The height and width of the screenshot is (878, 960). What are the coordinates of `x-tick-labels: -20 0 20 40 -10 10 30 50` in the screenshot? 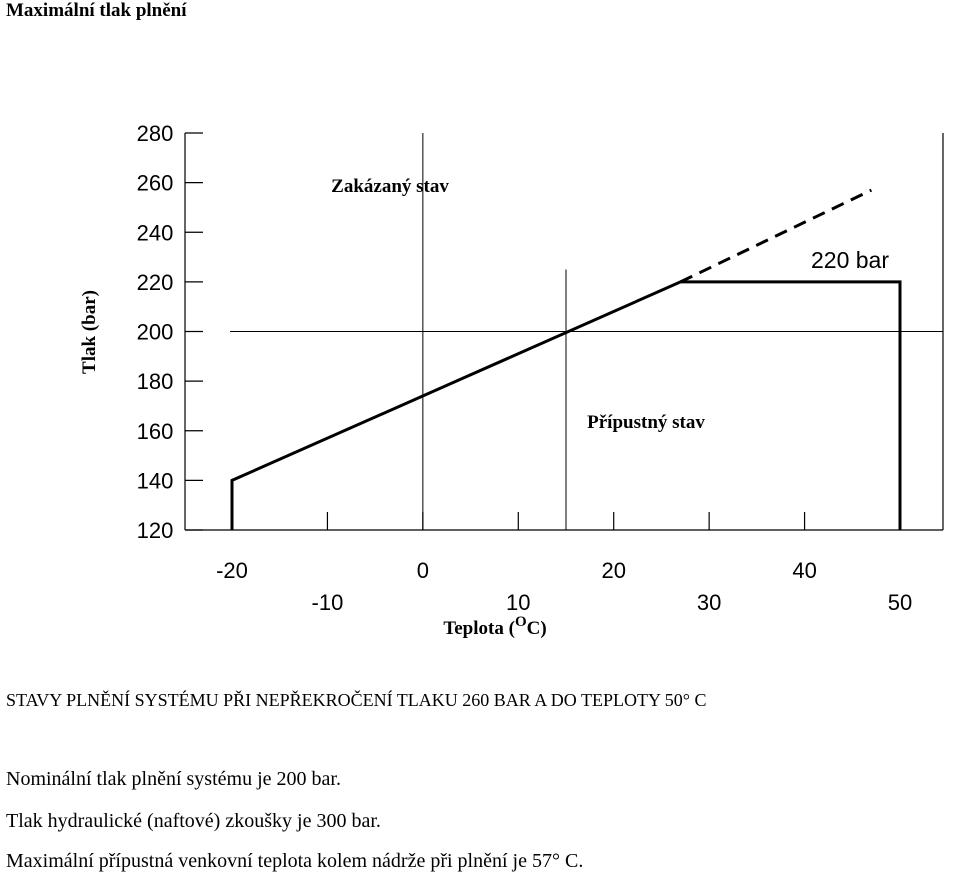 It's located at (564, 586).